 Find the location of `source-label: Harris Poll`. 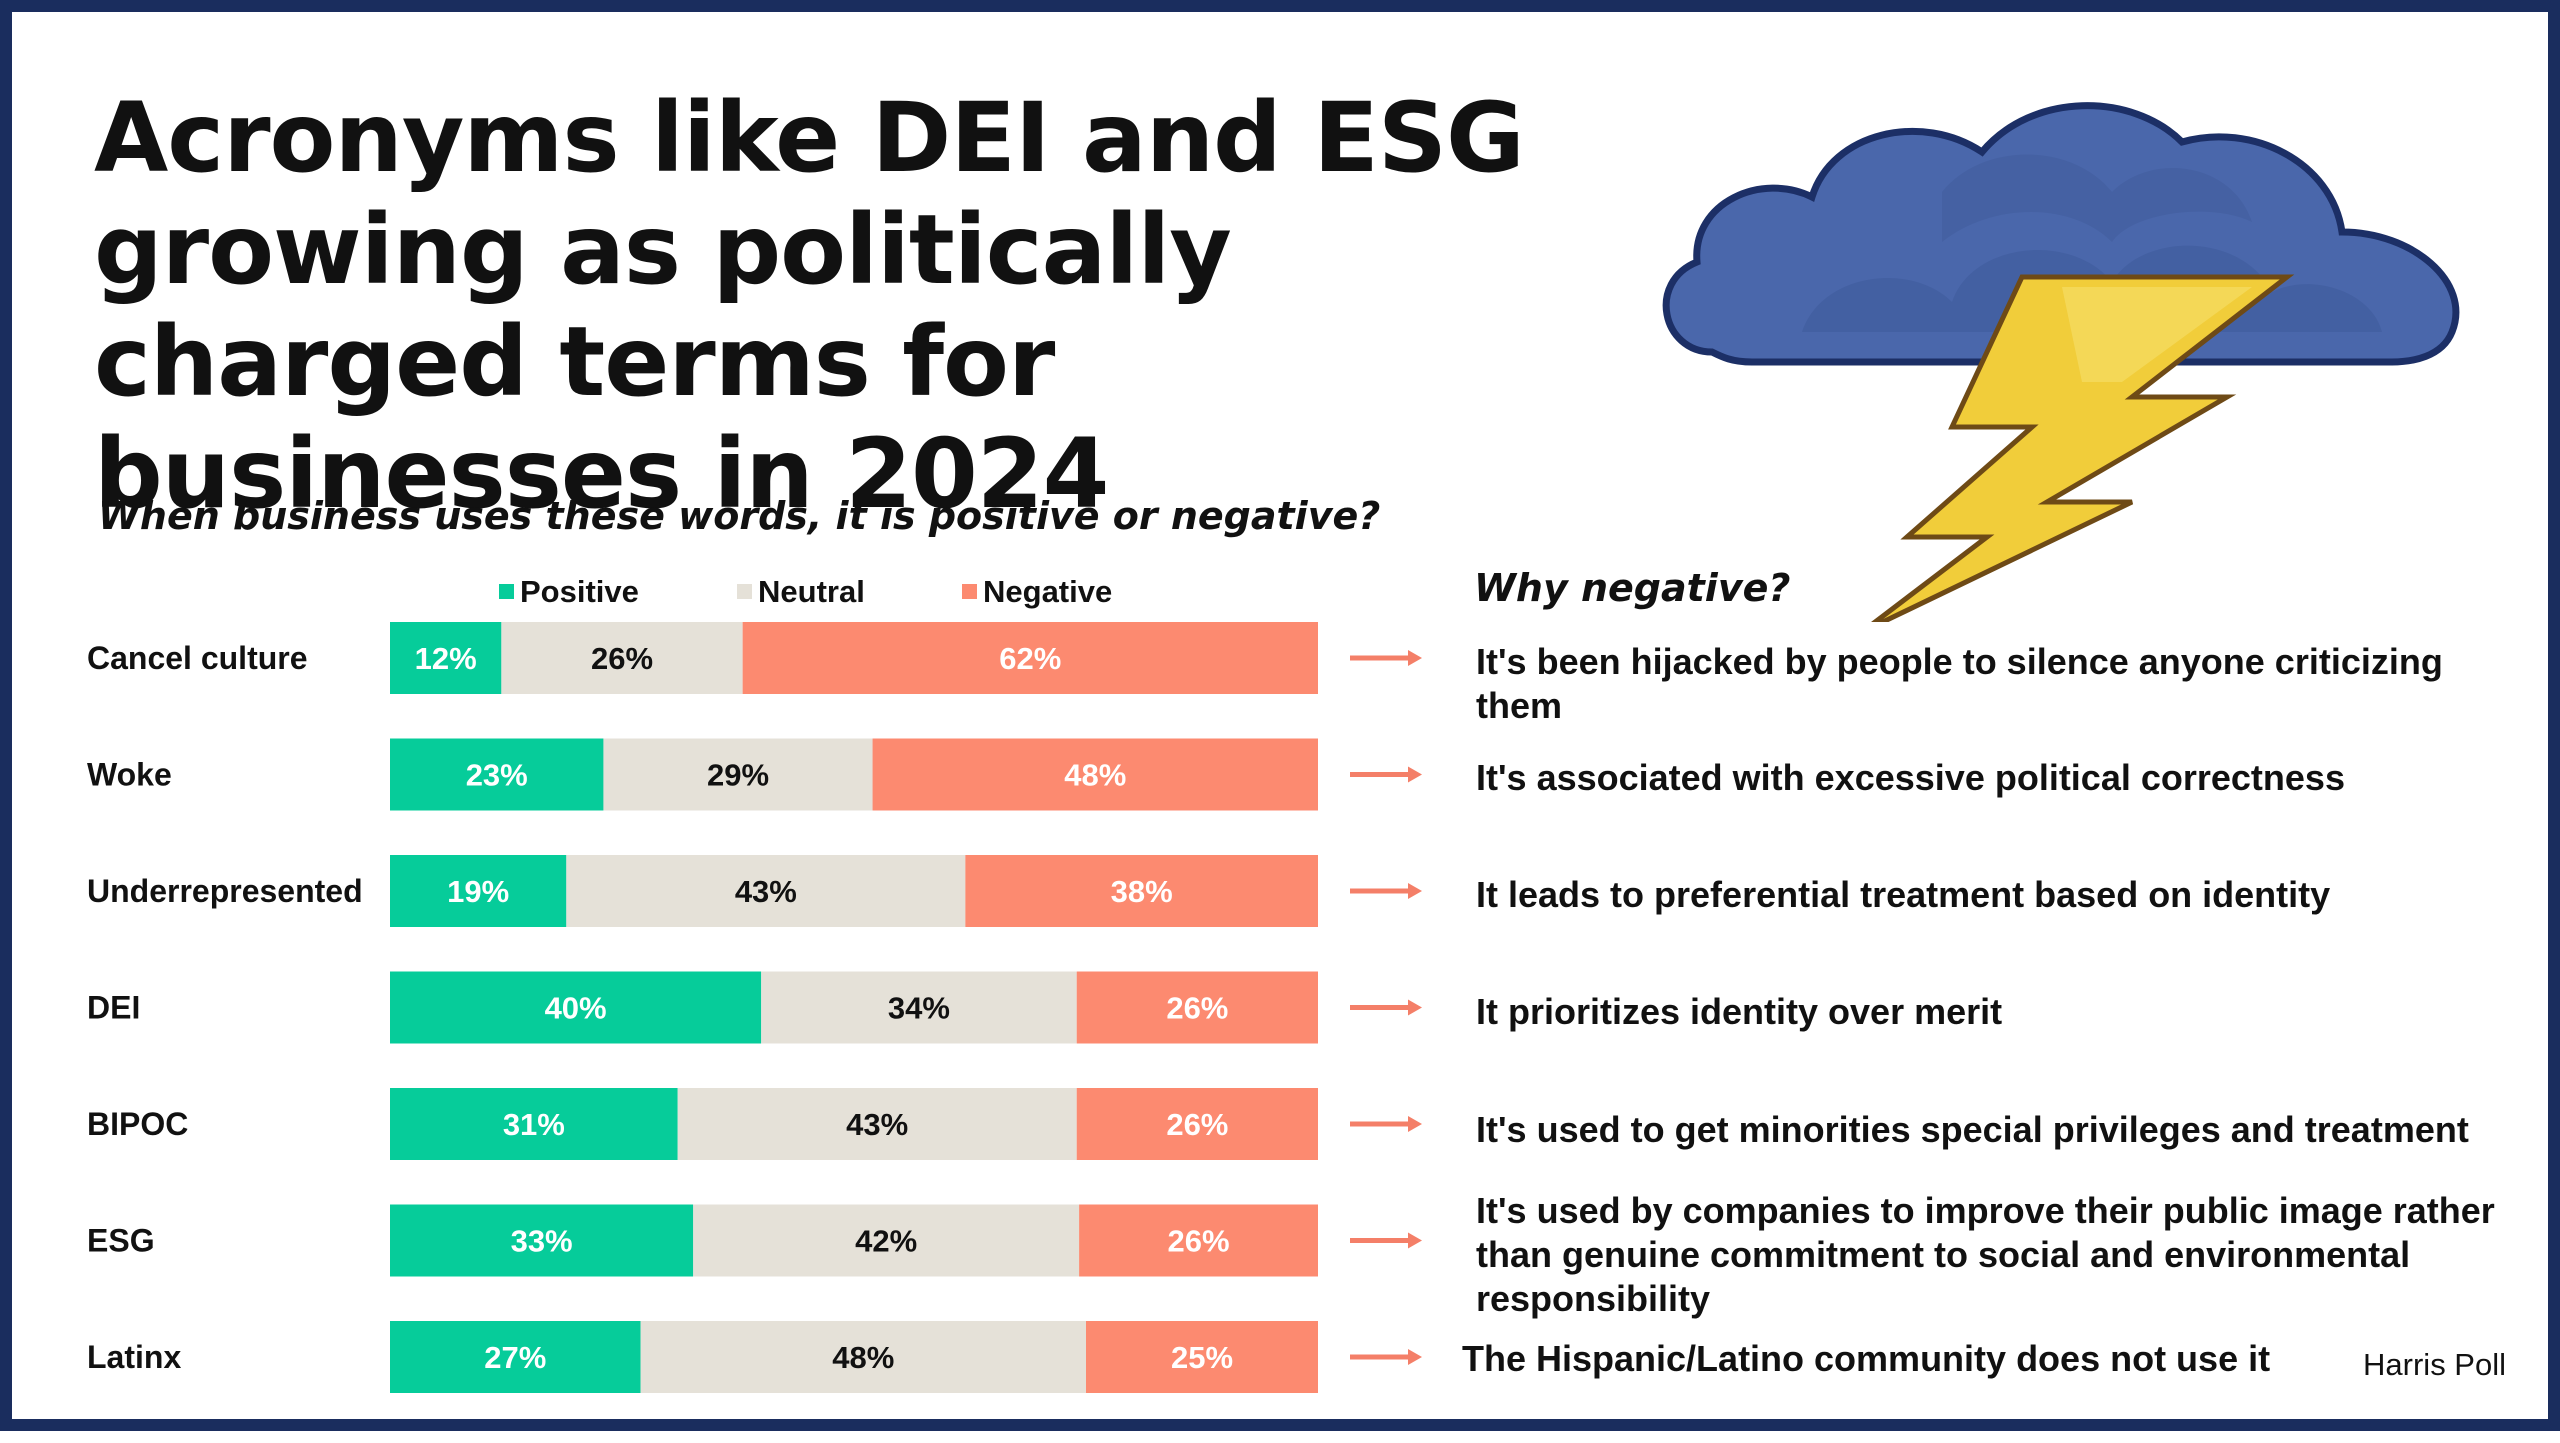

source-label: Harris Poll is located at coordinates (2434, 1364).